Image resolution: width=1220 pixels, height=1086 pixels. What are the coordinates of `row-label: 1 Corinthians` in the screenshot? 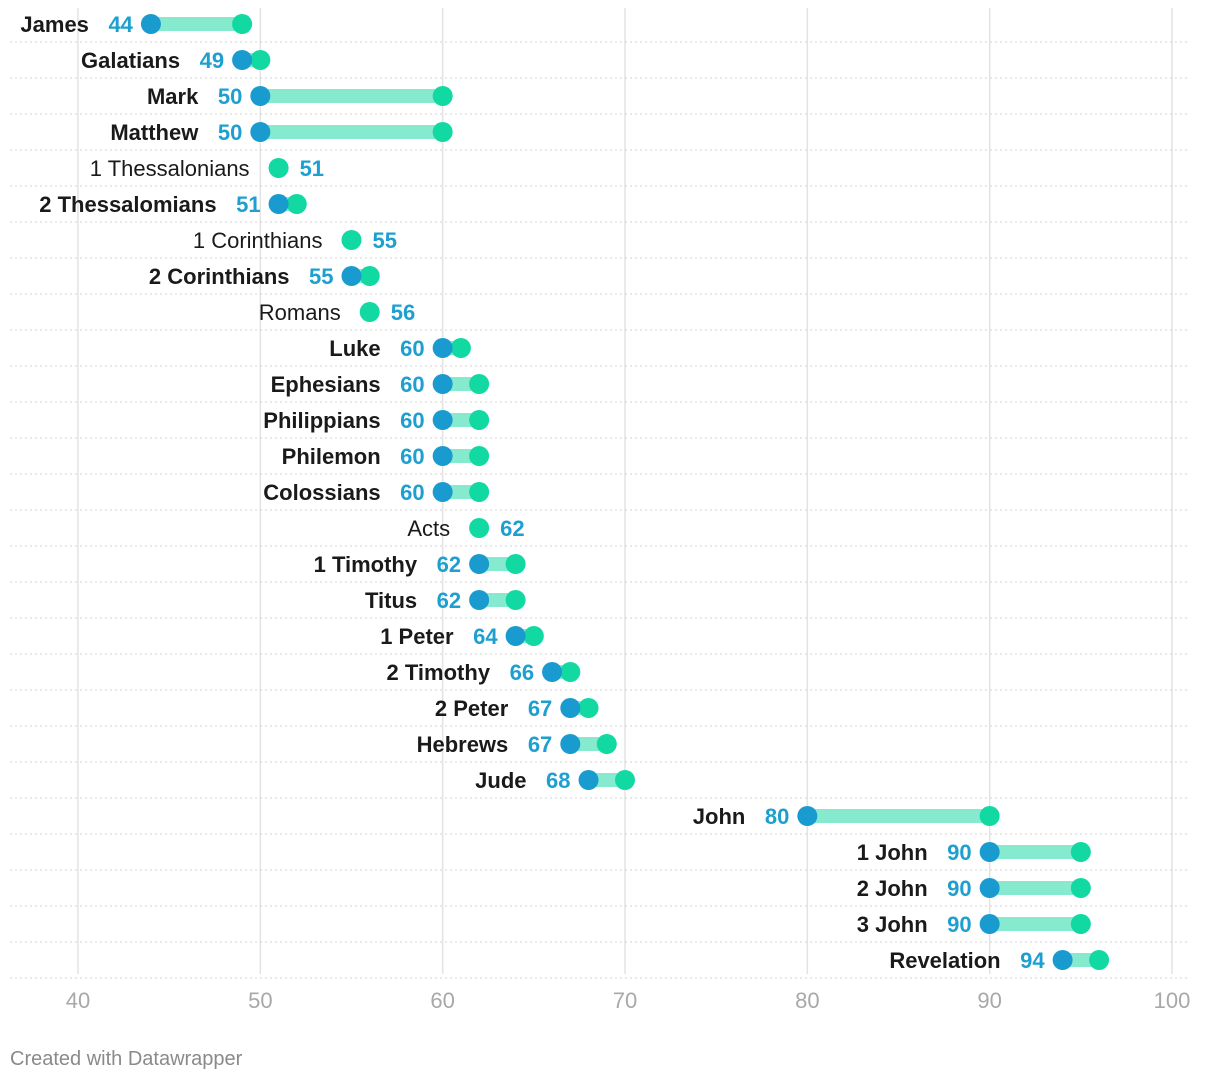 It's located at (258, 240).